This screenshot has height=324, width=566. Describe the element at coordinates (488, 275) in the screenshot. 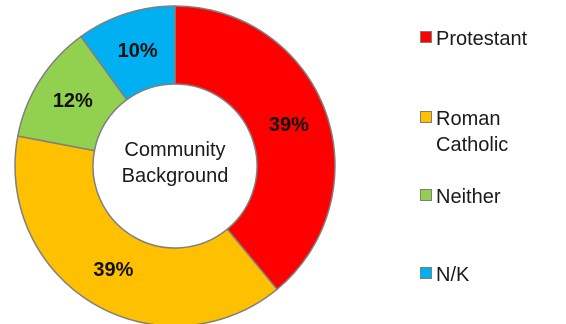

I see `legend-item-nk: N/K` at that location.